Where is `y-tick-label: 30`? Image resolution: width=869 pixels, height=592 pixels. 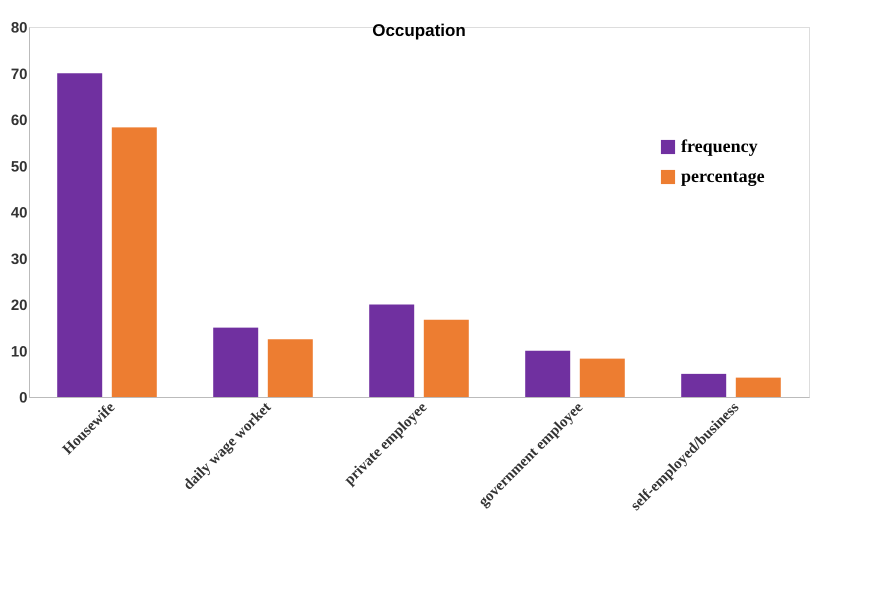 y-tick-label: 30 is located at coordinates (19, 259).